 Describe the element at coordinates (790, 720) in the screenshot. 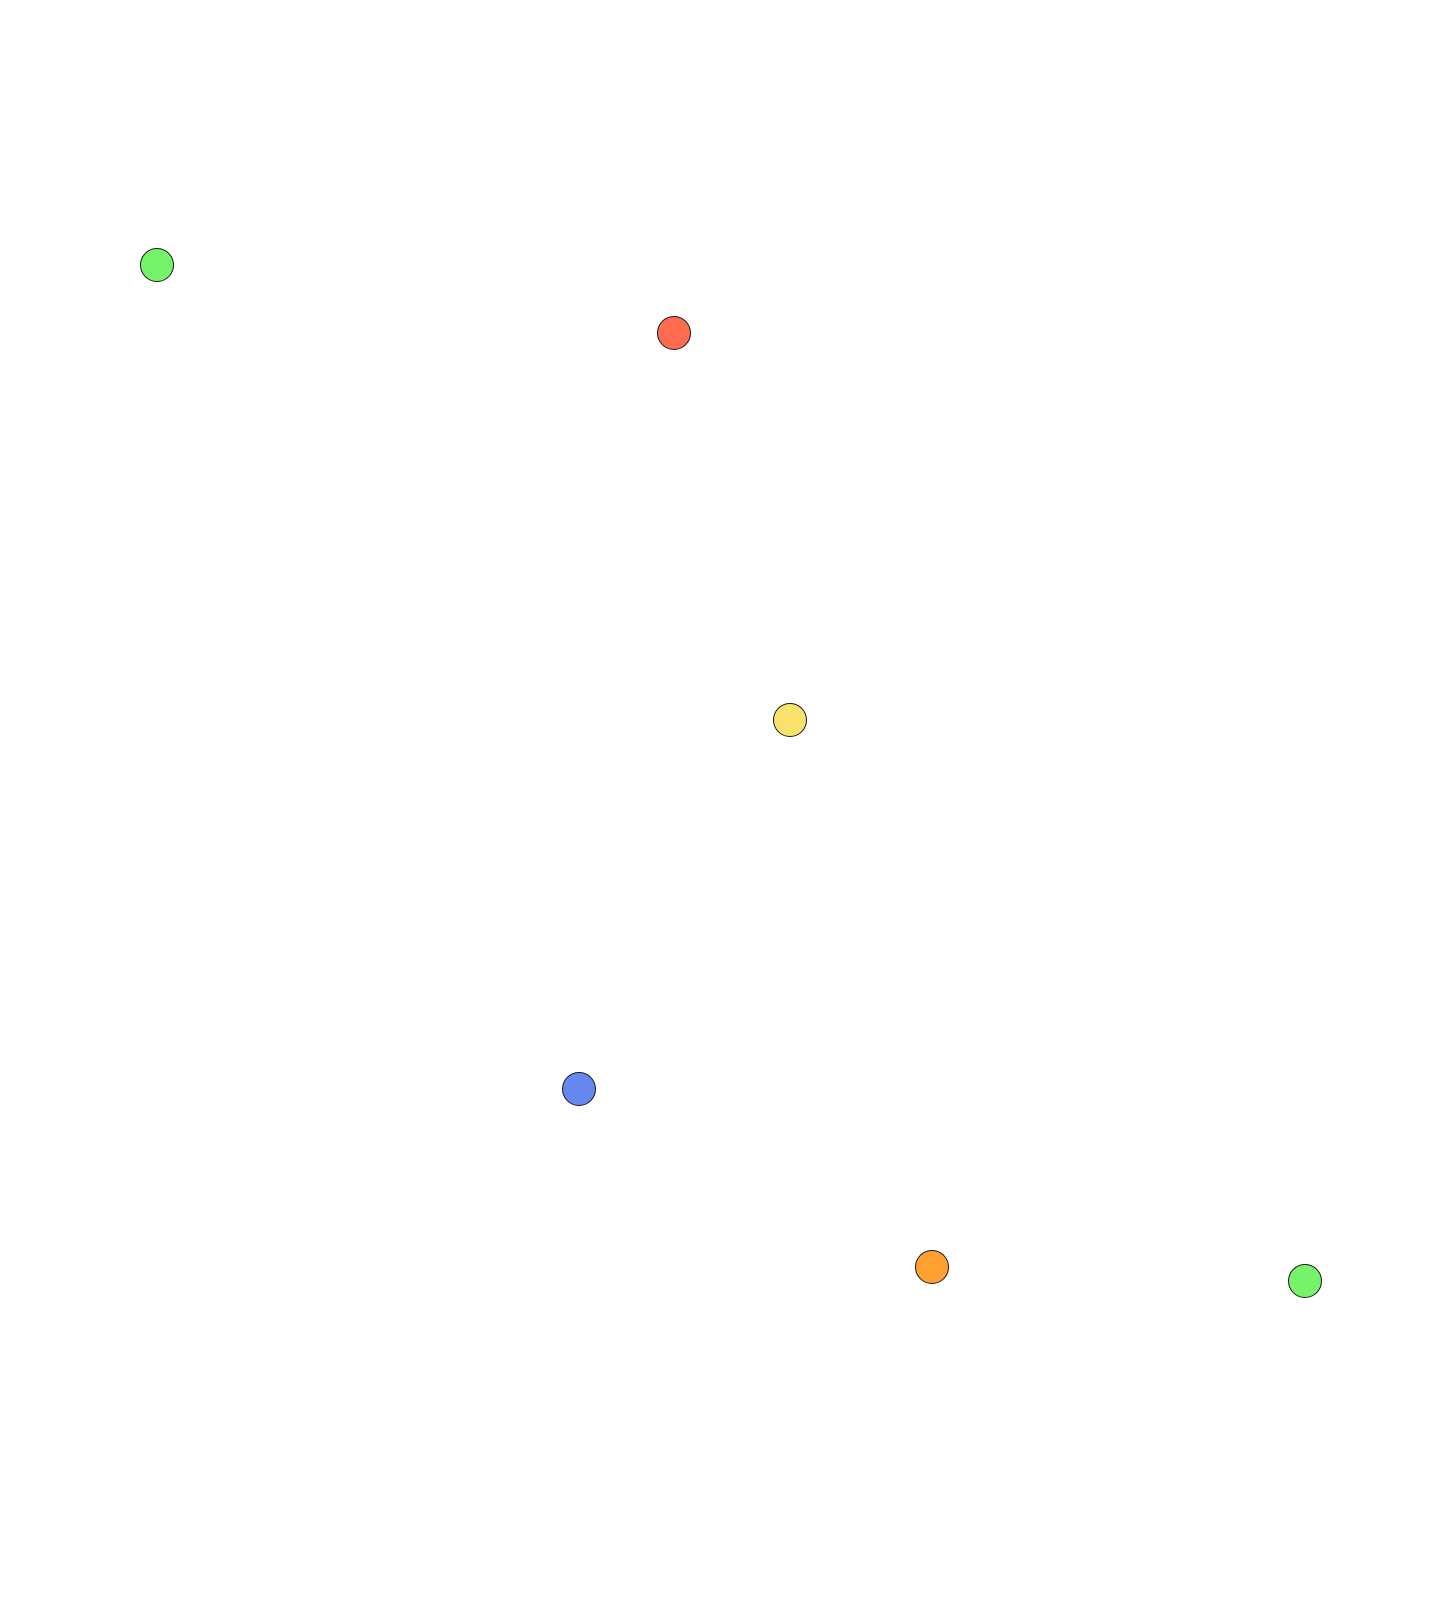

I see `yellow-dot` at that location.